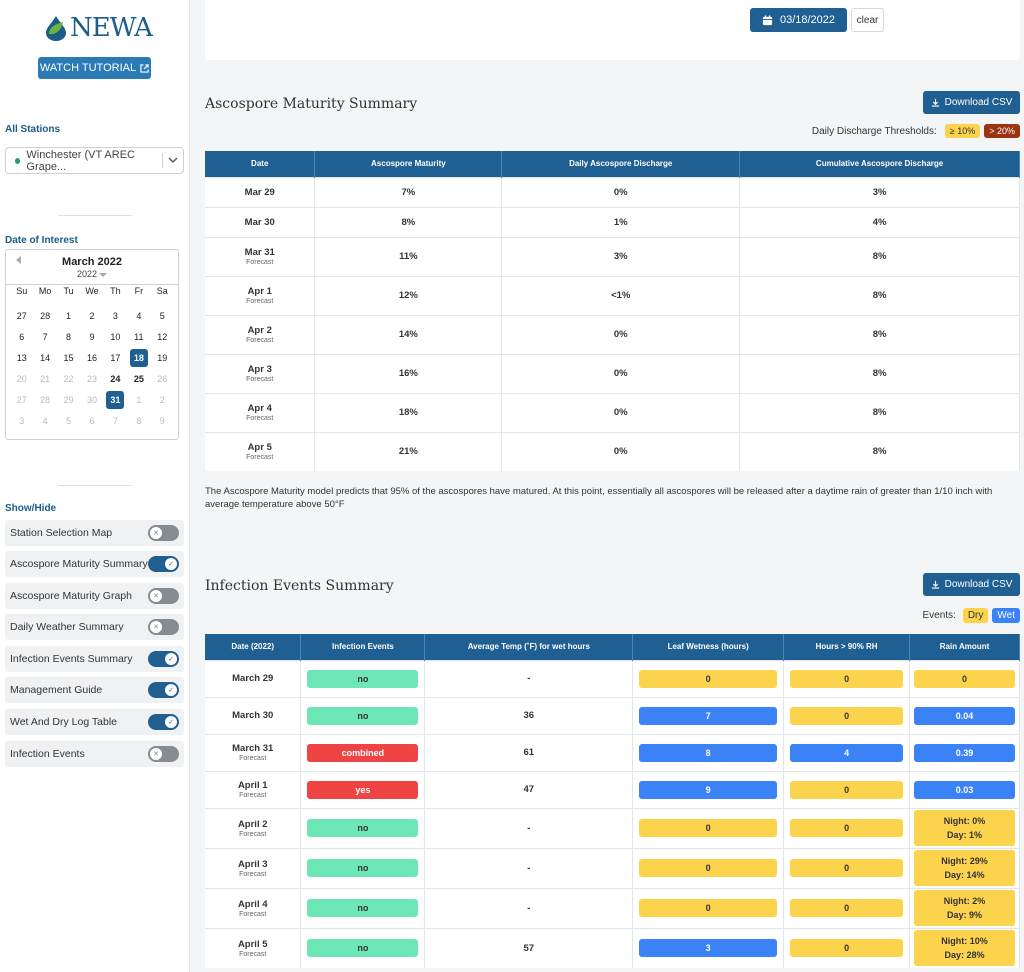 The height and width of the screenshot is (972, 1024). I want to click on calendar-year-select: 2022, so click(92, 274).